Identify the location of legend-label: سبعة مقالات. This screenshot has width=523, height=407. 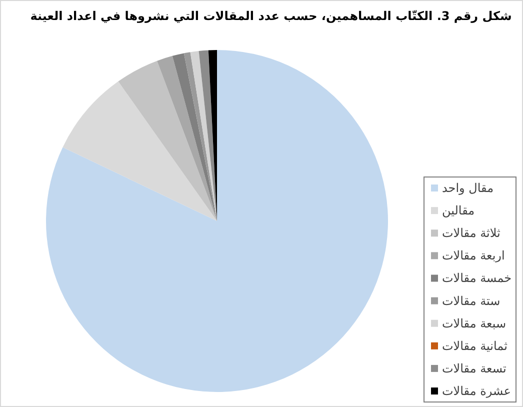
(474, 323).